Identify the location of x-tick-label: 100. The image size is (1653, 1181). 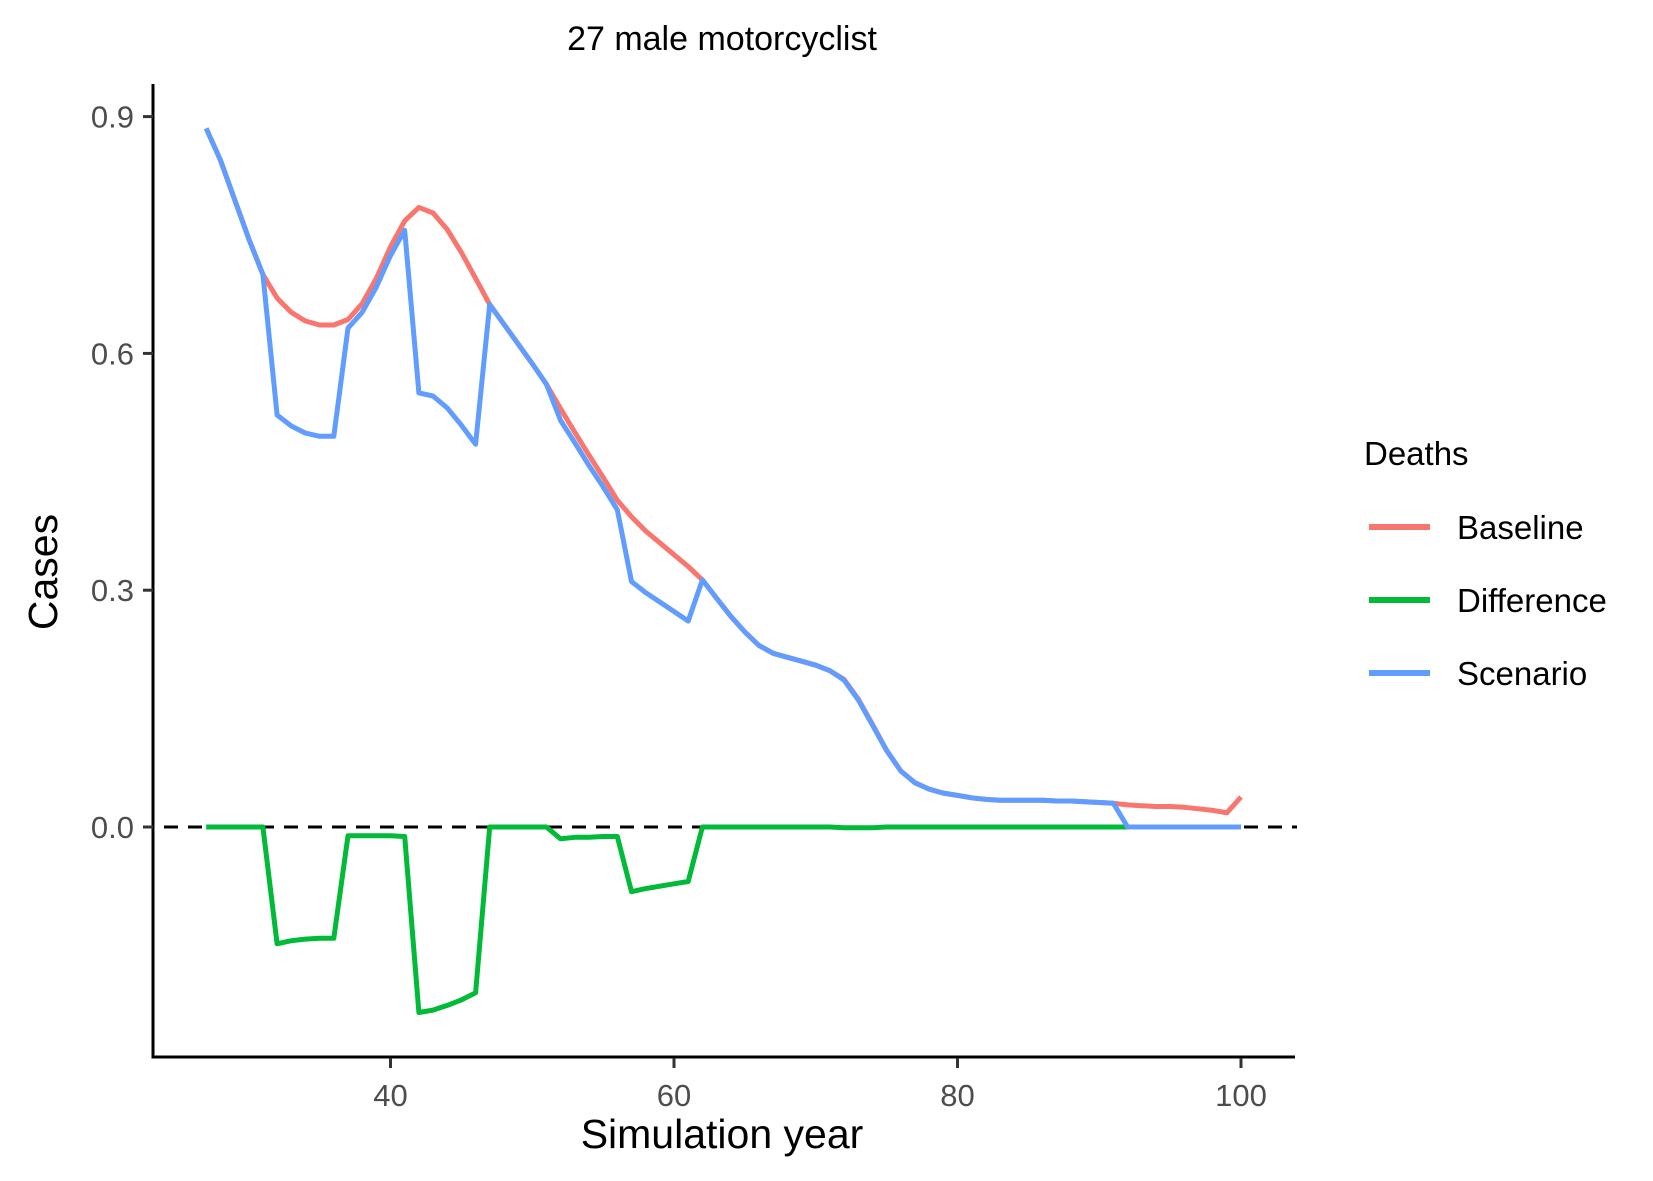
(1241, 1095).